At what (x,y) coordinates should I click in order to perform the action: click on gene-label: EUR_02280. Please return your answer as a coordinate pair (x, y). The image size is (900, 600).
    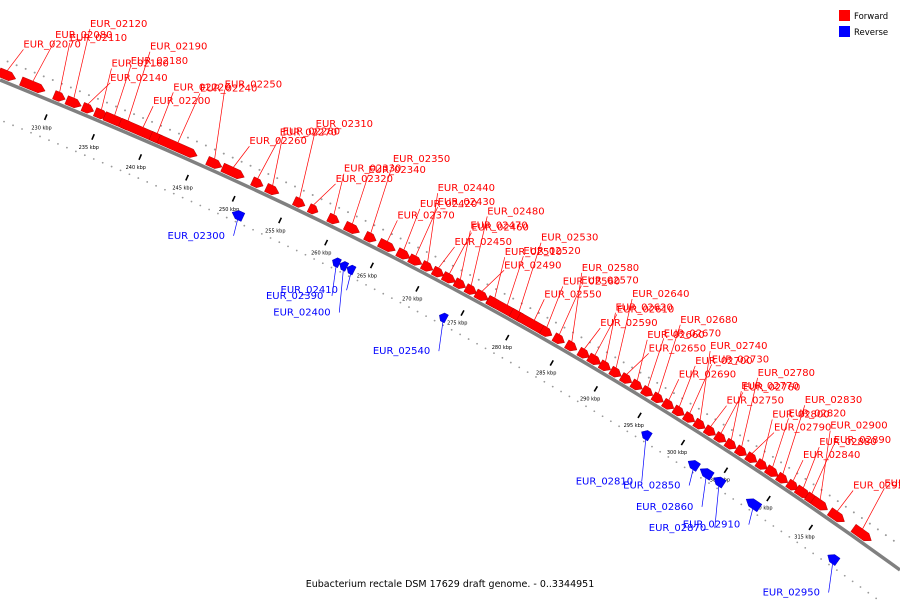
    Looking at the image, I should click on (311, 131).